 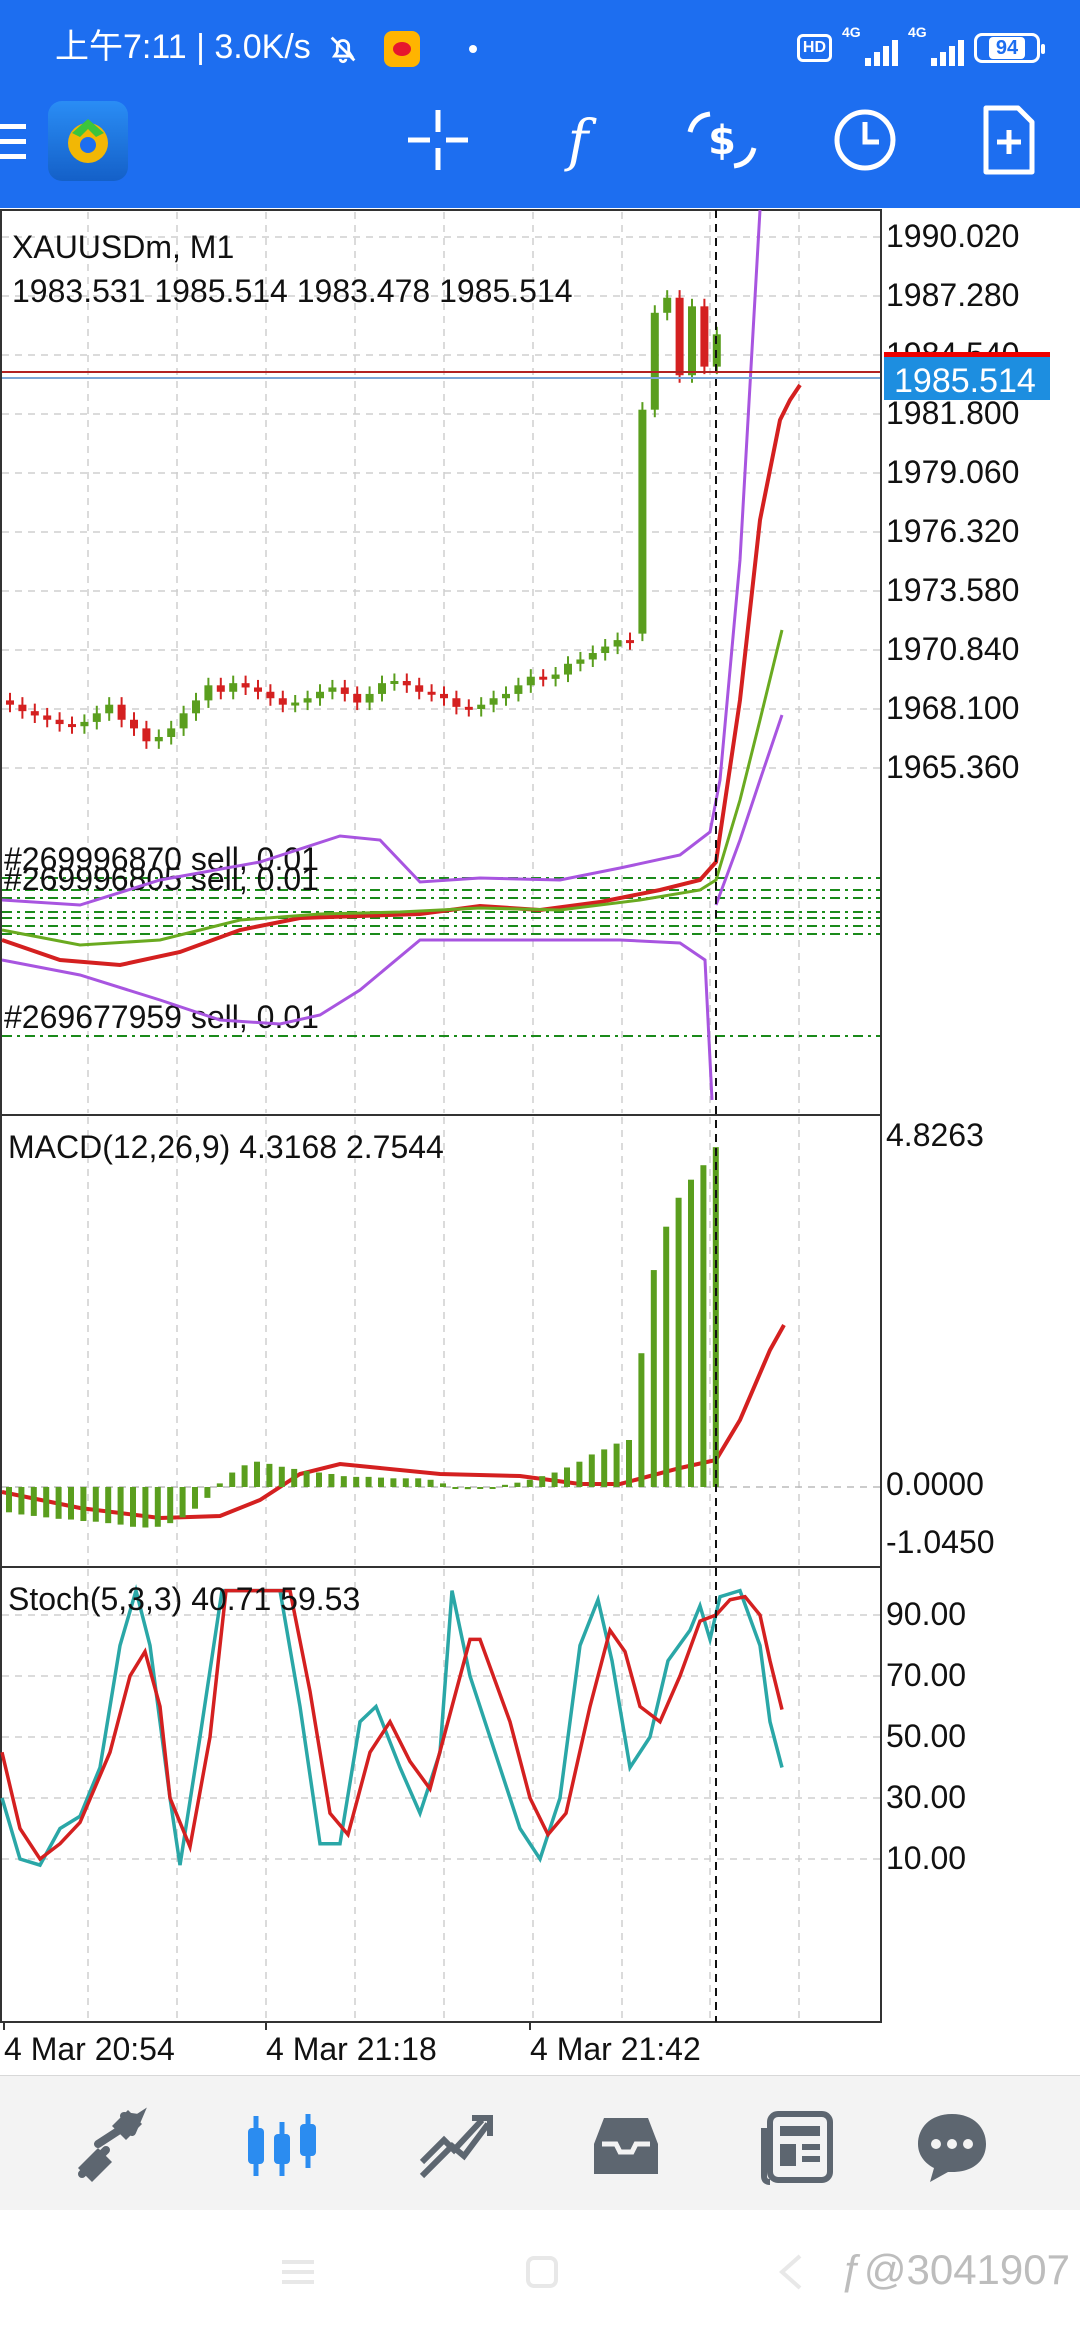 What do you see at coordinates (792, 2272) in the screenshot?
I see `back-icon` at bounding box center [792, 2272].